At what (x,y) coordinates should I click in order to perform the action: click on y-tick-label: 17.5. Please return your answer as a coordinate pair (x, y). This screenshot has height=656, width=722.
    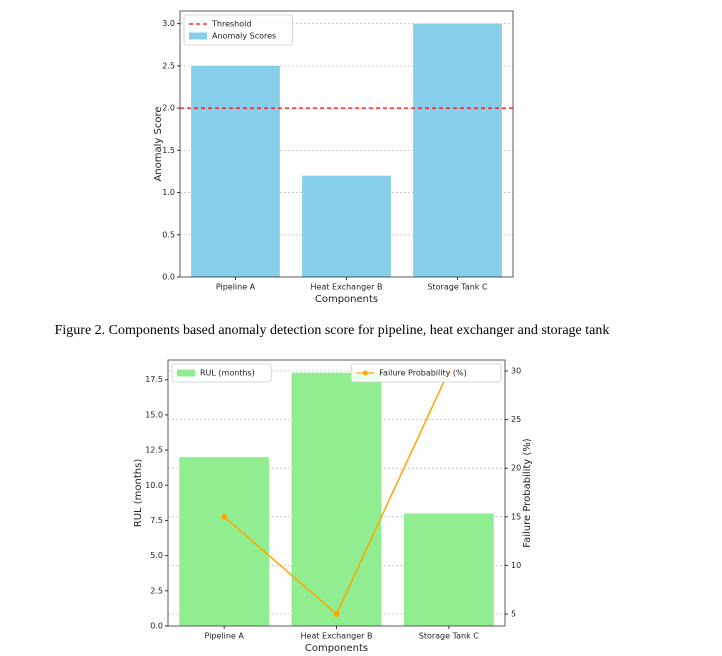
    Looking at the image, I should click on (154, 379).